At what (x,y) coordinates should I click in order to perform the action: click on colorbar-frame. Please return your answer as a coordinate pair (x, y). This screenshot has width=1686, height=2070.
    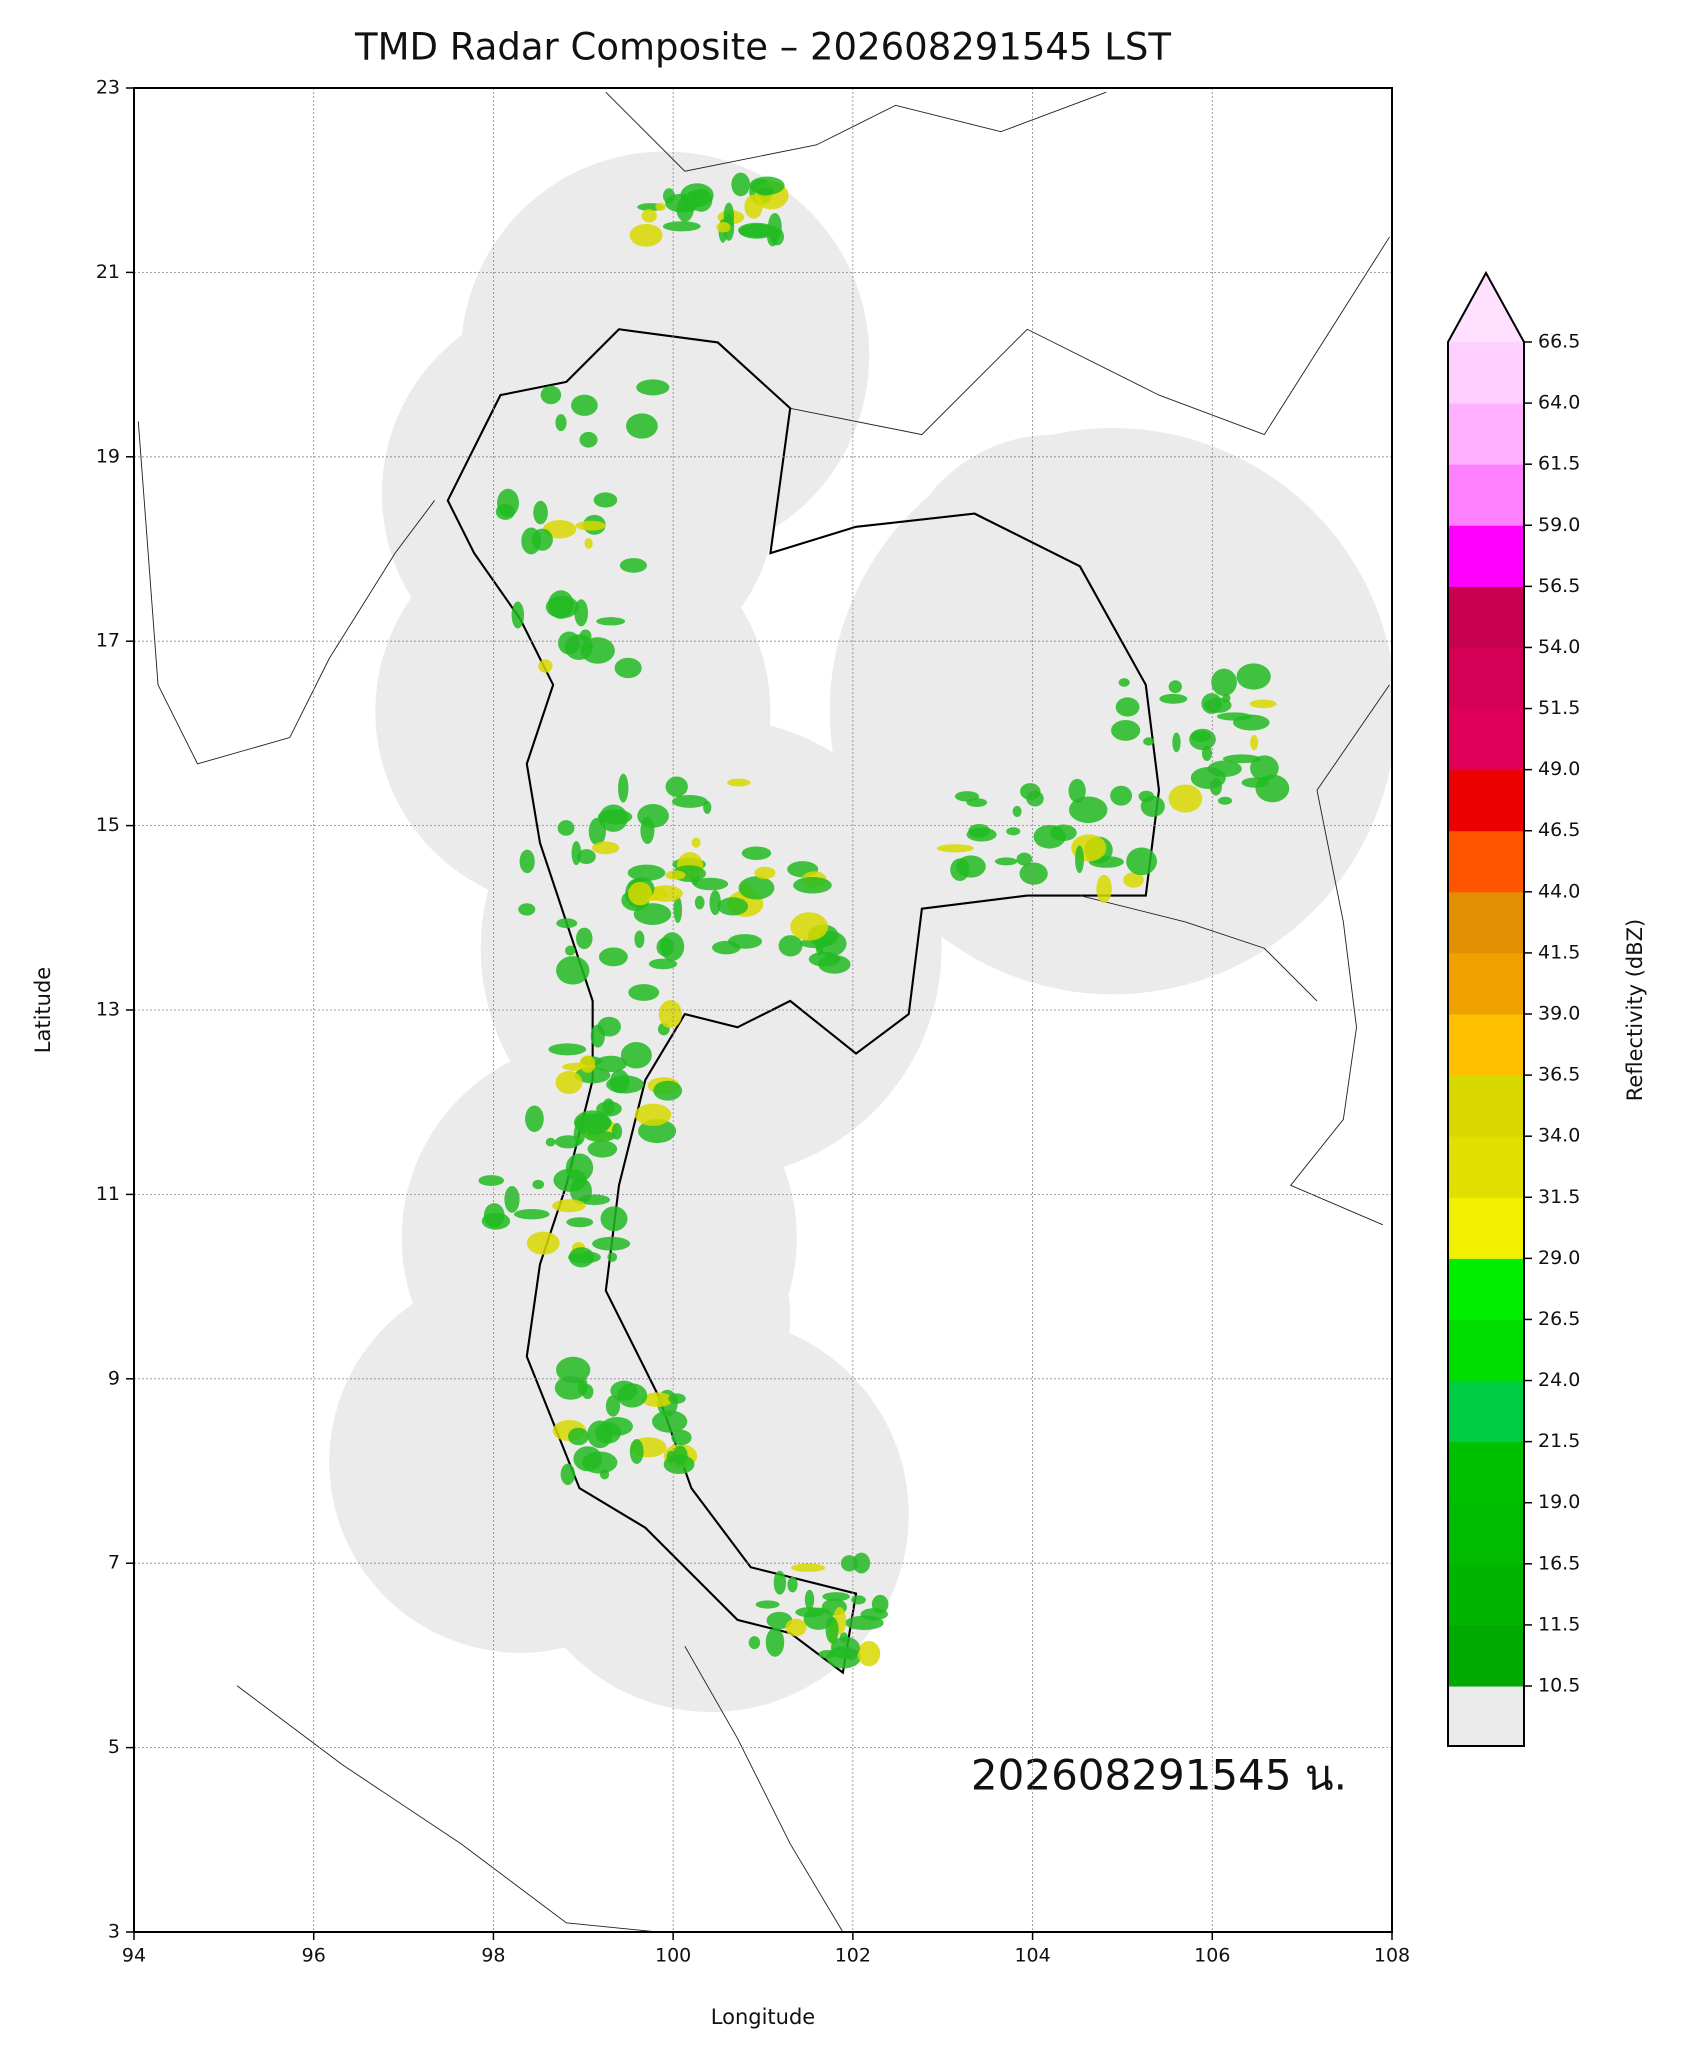
    Looking at the image, I should click on (1486, 1008).